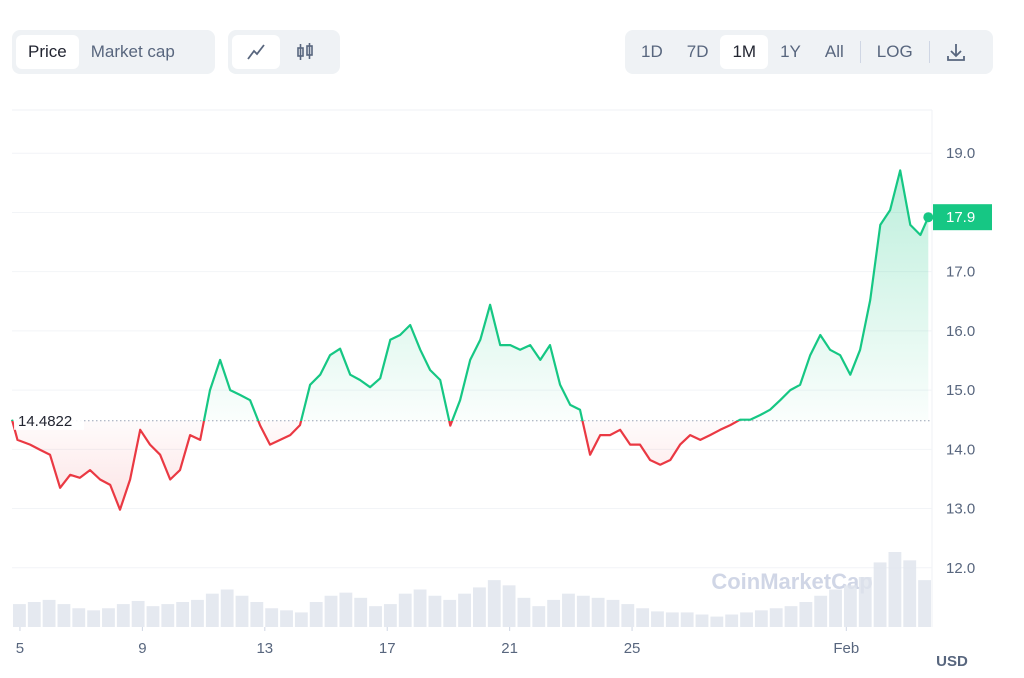  I want to click on last-price-label: 17.9, so click(960, 217).